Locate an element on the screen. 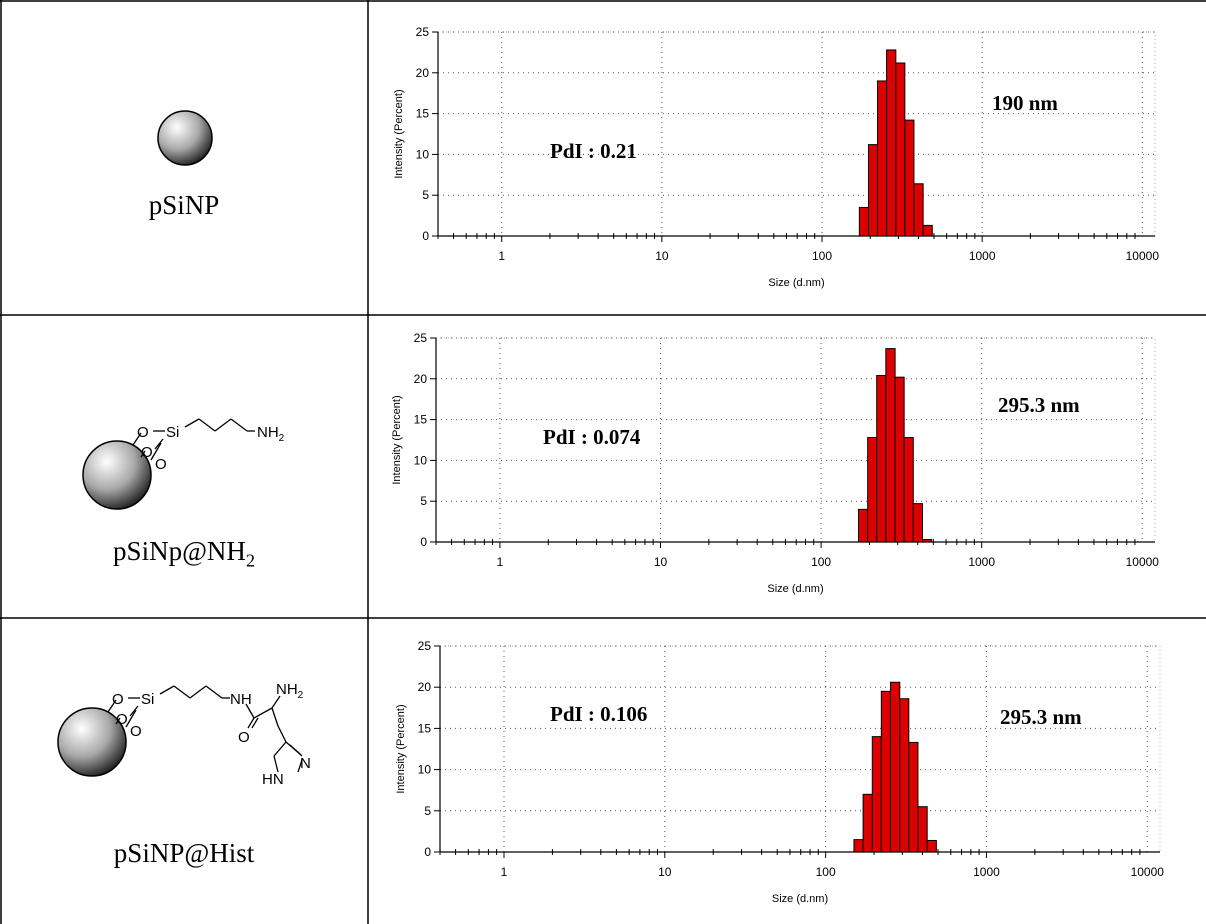  amide-nh-label: NH is located at coordinates (241, 699).